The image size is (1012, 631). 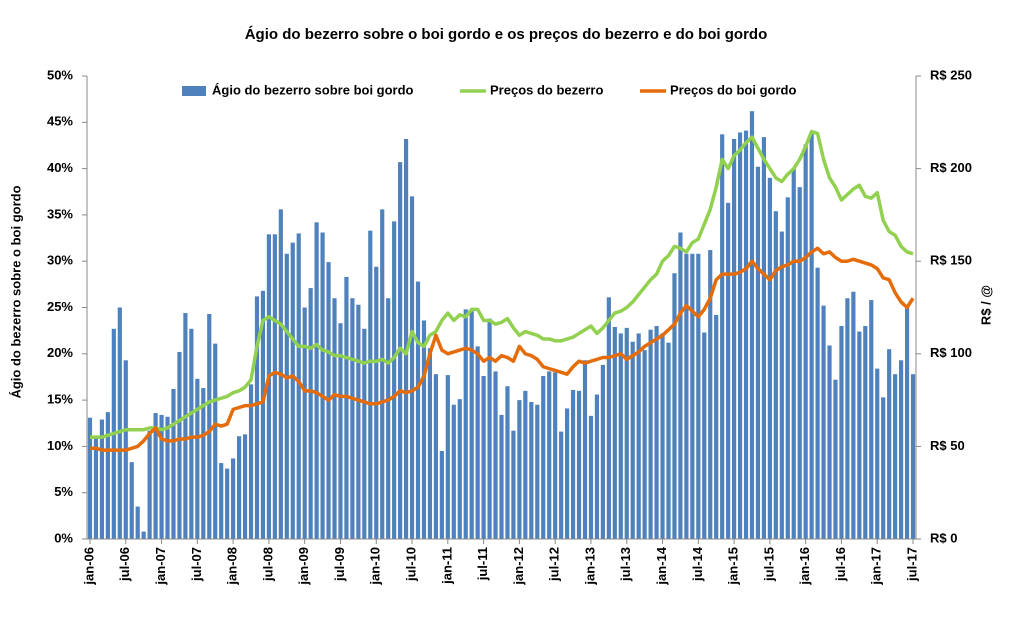 What do you see at coordinates (375, 566) in the screenshot?
I see `x-tick-label: jan-10` at bounding box center [375, 566].